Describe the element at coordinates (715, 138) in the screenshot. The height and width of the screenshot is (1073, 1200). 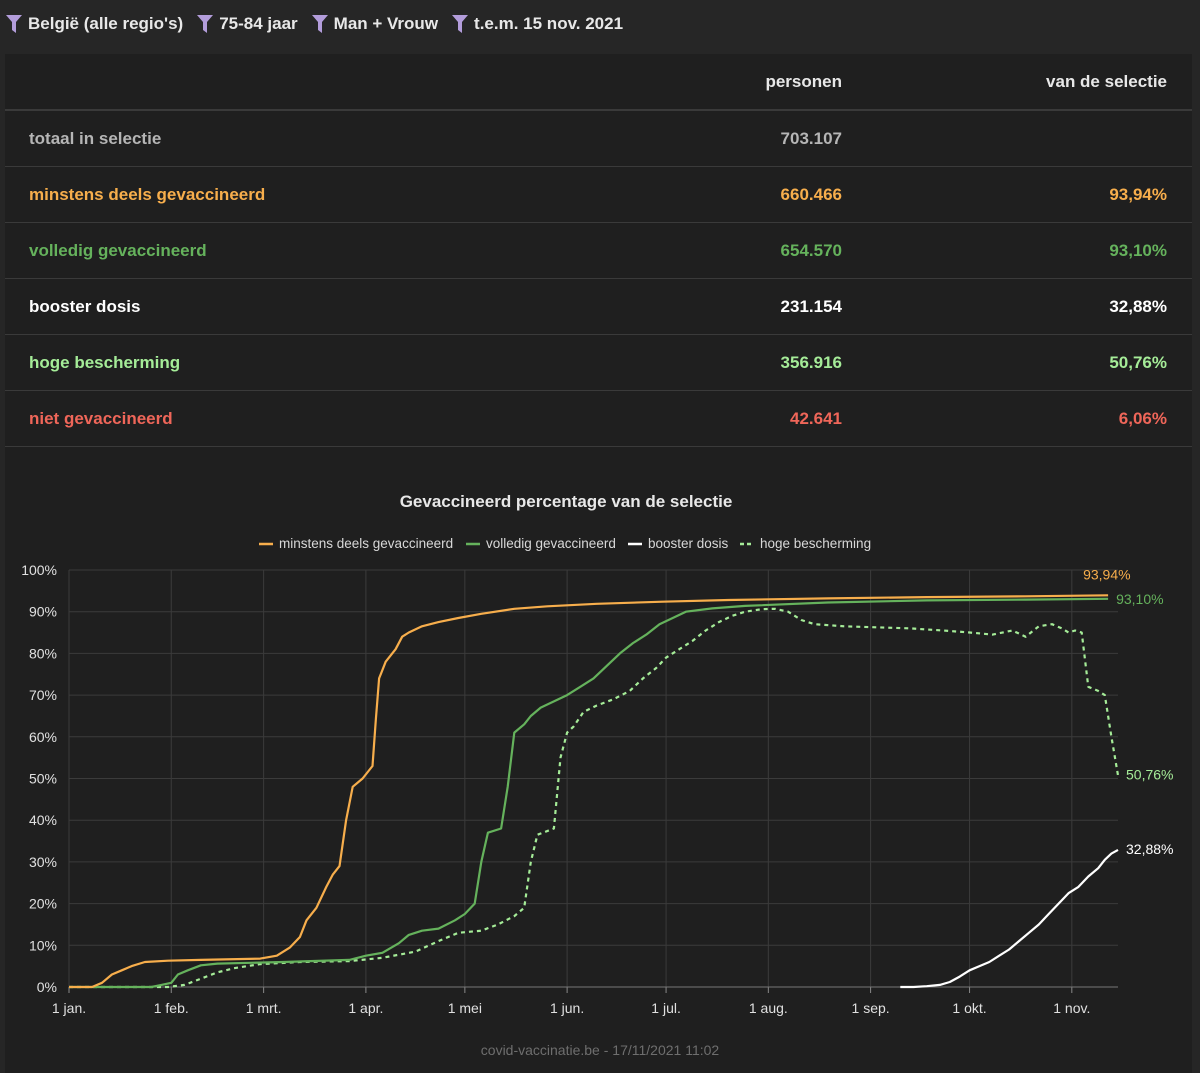
I see `row-persons: 703.107` at that location.